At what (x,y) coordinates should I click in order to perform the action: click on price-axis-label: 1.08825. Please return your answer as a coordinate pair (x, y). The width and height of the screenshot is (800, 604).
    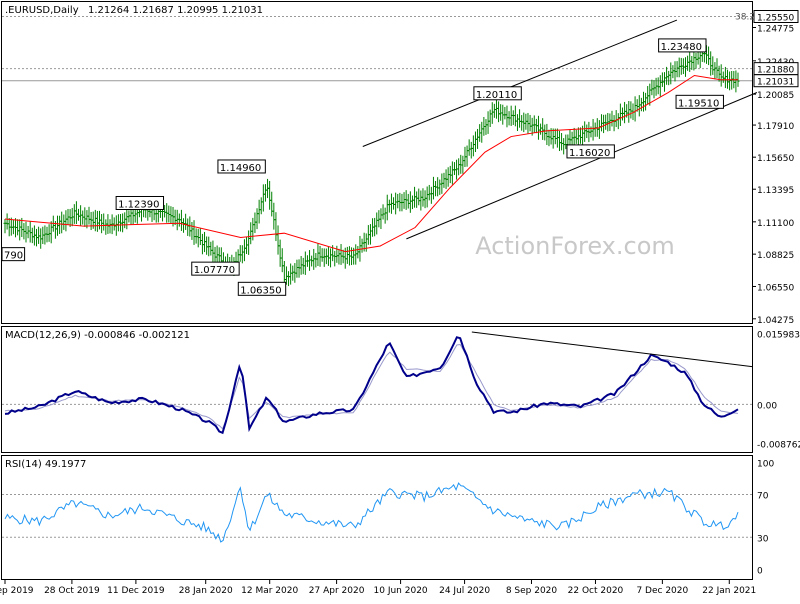
    Looking at the image, I should click on (775, 256).